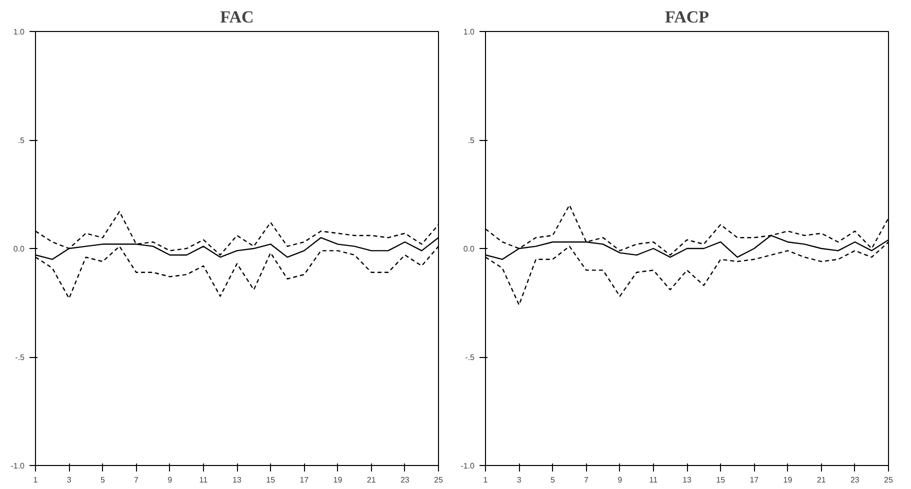 The height and width of the screenshot is (489, 911). Describe the element at coordinates (687, 17) in the screenshot. I see `chart-title: FACP` at that location.